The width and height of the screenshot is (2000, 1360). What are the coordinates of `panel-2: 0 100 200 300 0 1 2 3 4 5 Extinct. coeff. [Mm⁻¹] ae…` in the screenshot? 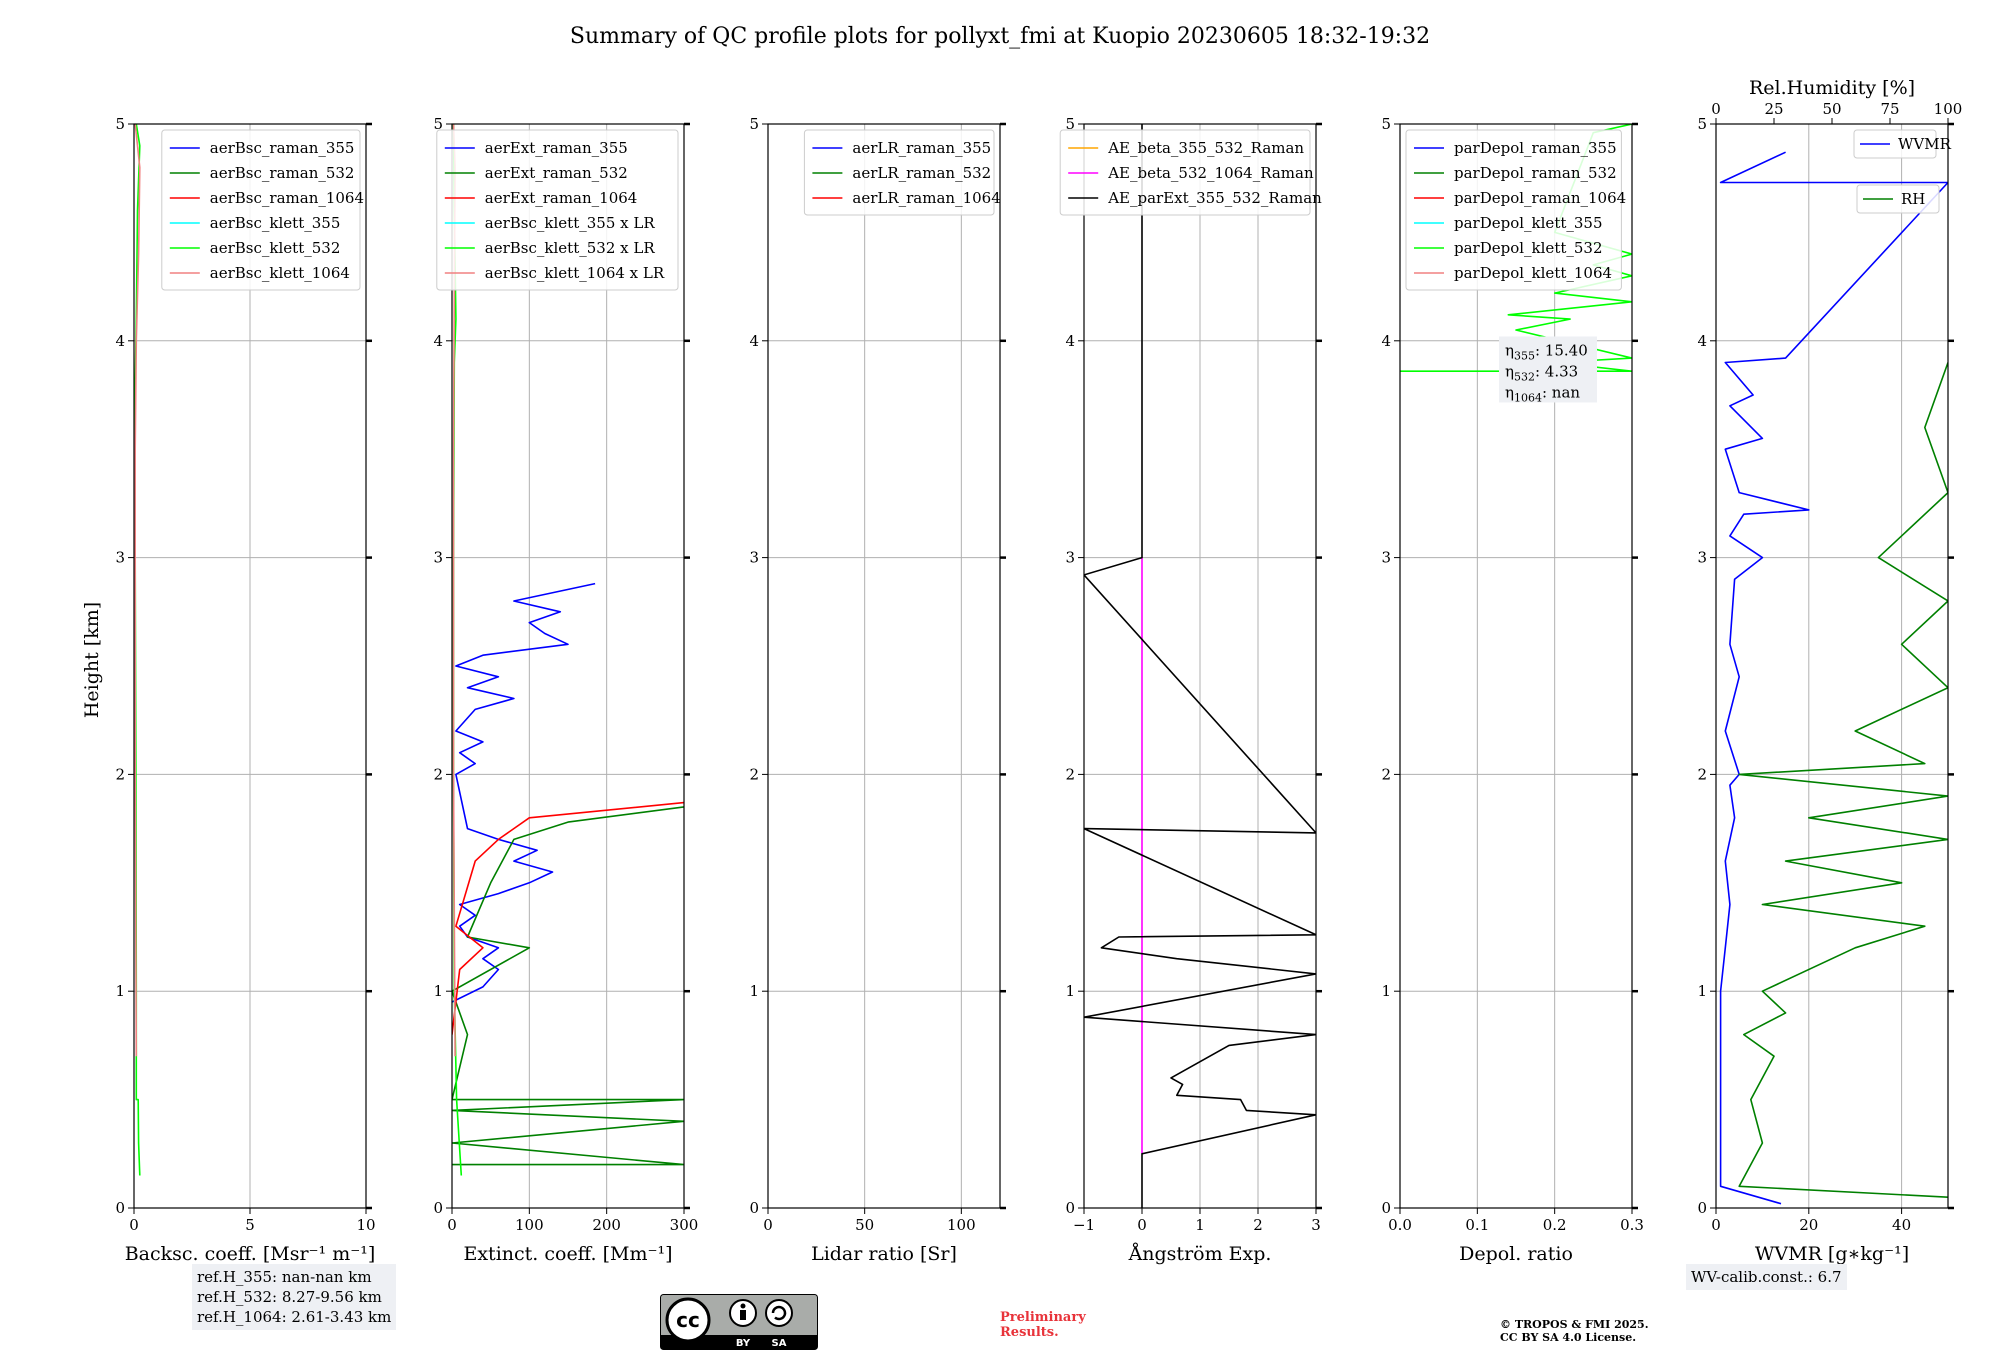 It's located at (565, 690).